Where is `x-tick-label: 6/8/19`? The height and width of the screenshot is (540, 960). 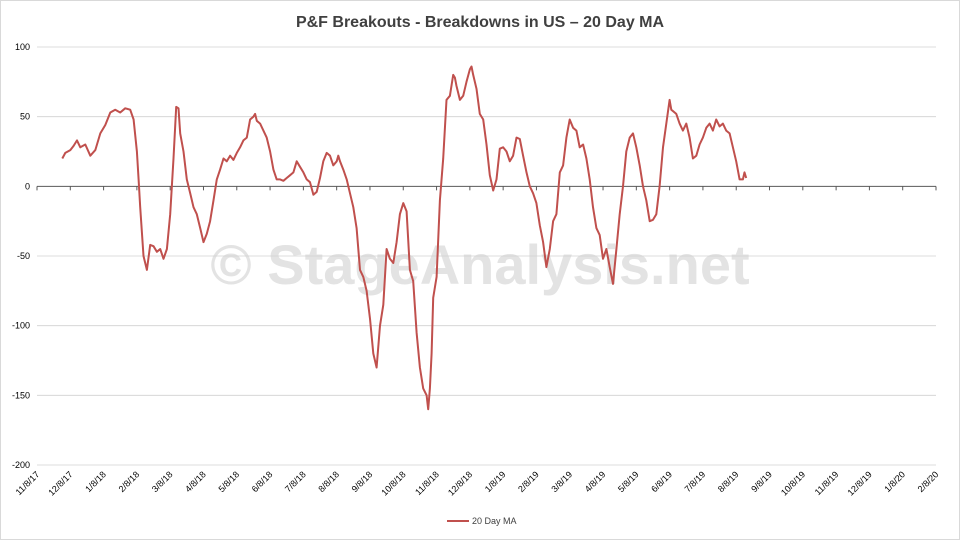
x-tick-label: 6/8/19 is located at coordinates (661, 481).